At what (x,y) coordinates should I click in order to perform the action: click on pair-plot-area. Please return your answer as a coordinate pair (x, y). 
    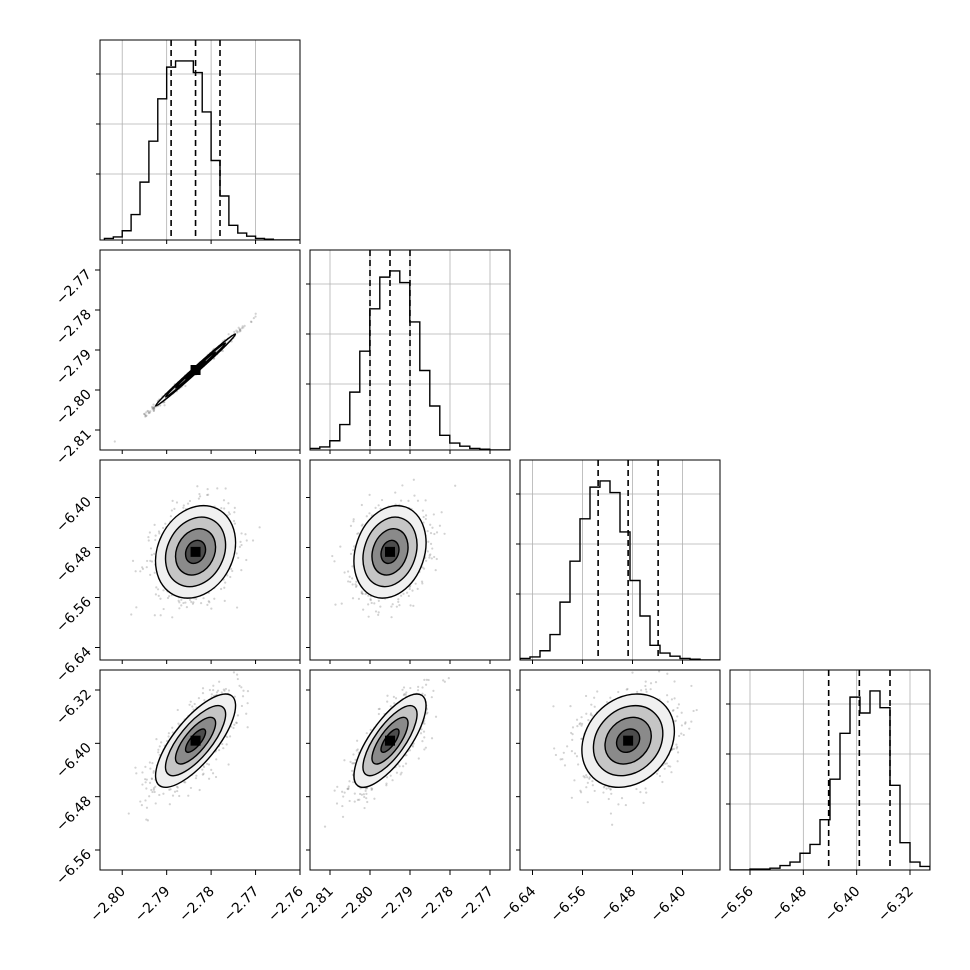
    Looking at the image, I should click on (386, 752).